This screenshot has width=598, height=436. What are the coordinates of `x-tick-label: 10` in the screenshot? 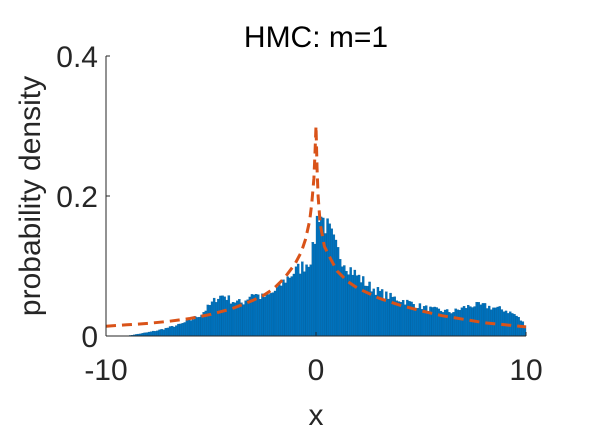 It's located at (525, 370).